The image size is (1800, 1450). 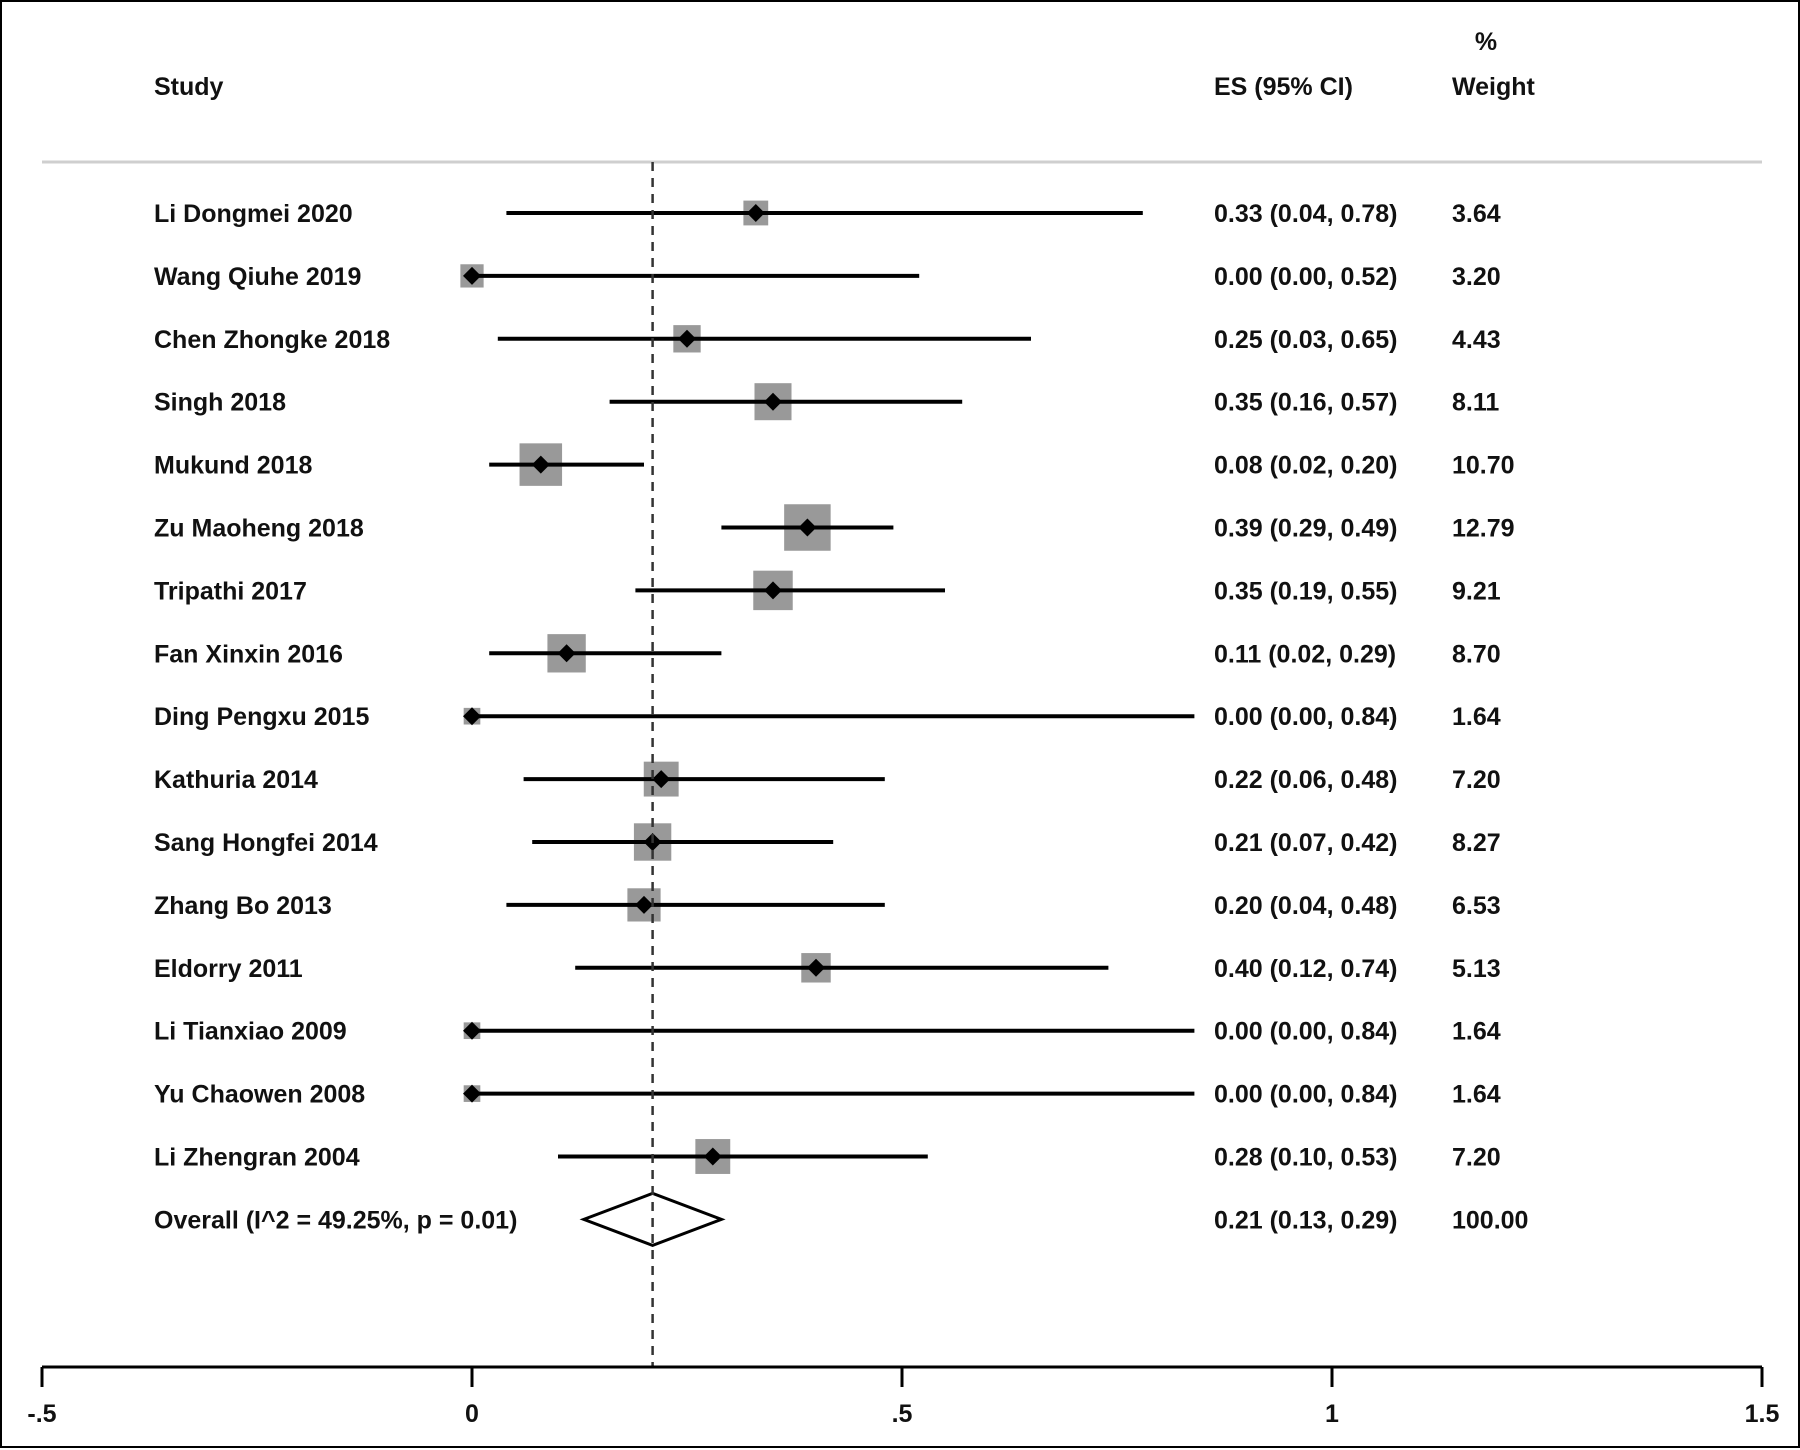 I want to click on weight-value: 8.11, so click(x=1475, y=403).